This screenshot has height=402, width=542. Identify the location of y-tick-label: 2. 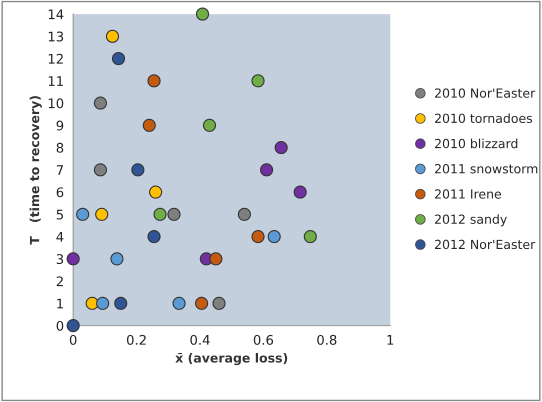
(59, 281).